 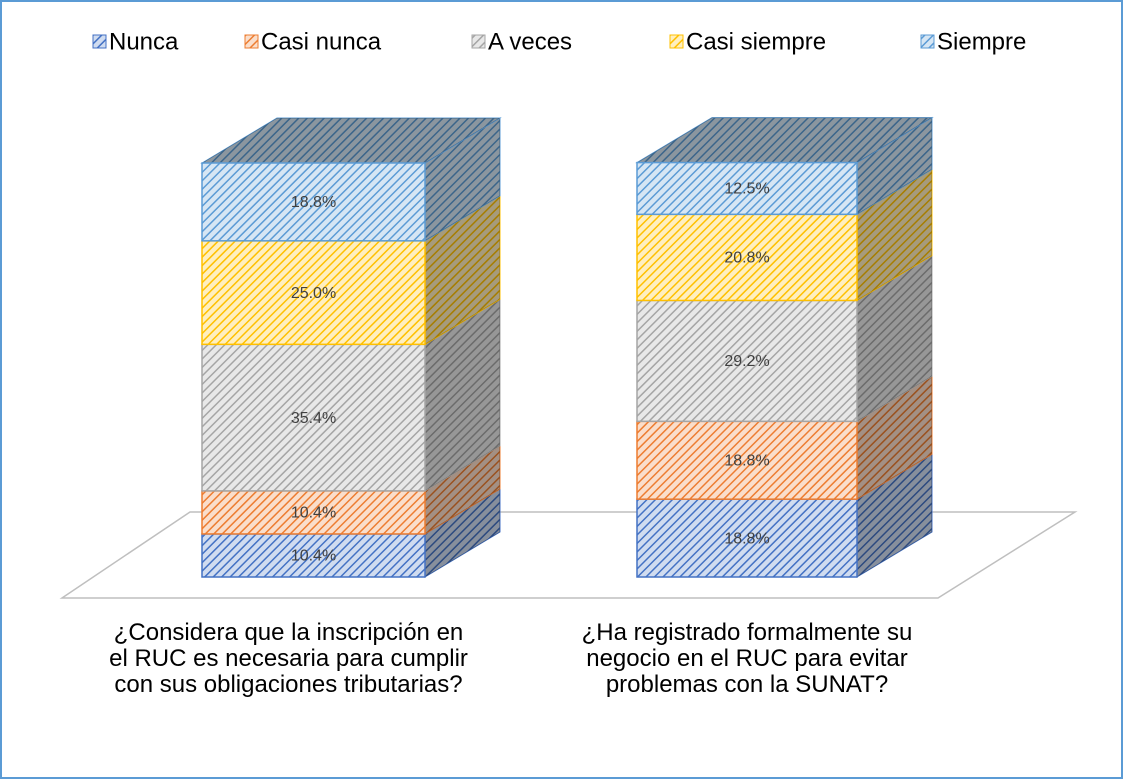 What do you see at coordinates (530, 41) in the screenshot?
I see `legend-label: A veces` at bounding box center [530, 41].